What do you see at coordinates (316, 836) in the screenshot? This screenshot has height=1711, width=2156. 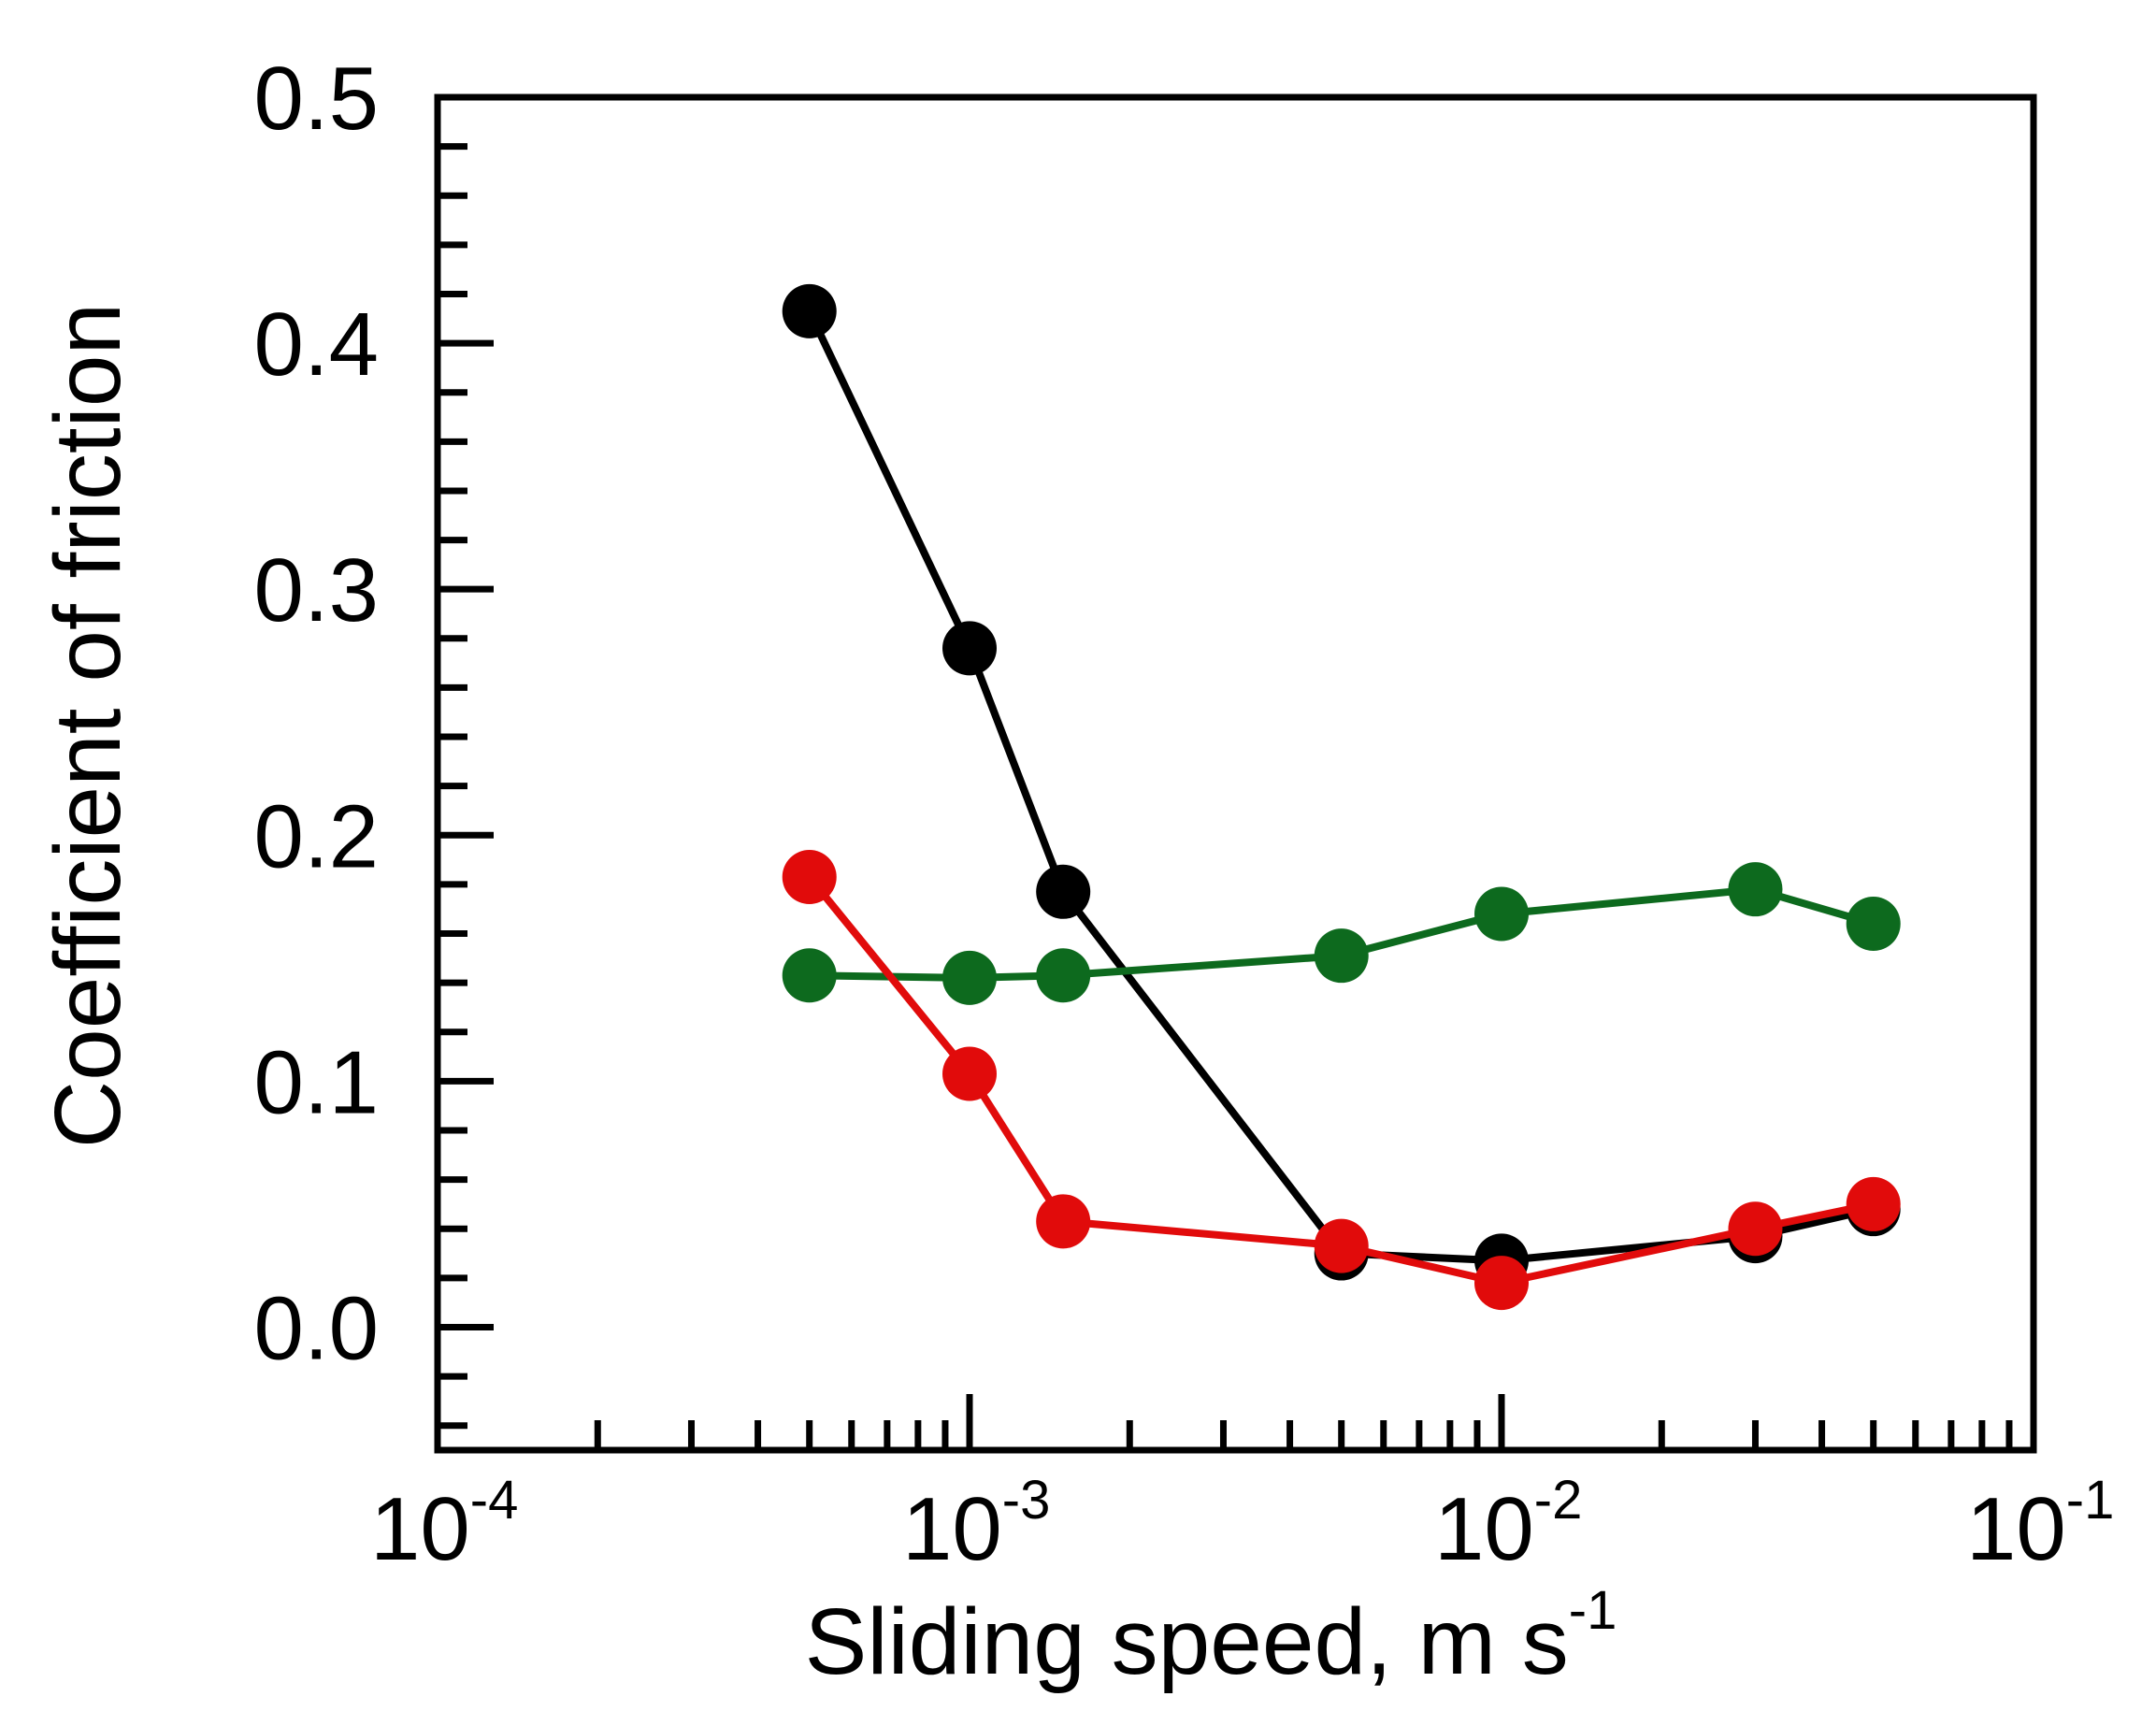 I see `y-tick-label: 0.2` at bounding box center [316, 836].